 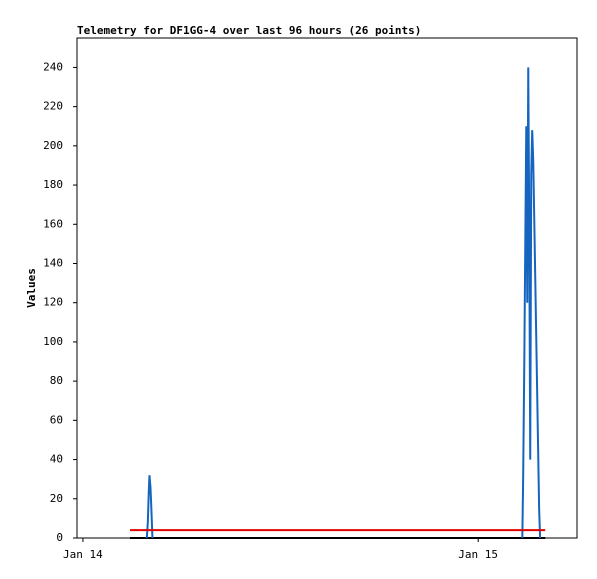 I want to click on y-tick-label: 240, so click(x=53, y=66).